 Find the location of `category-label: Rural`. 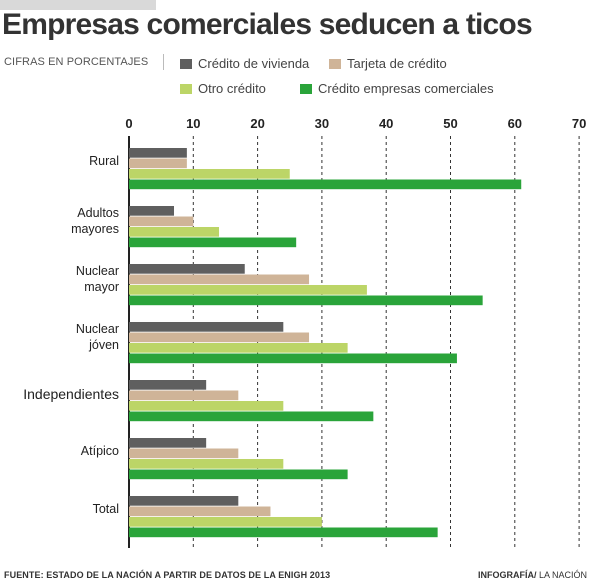

category-label: Rural is located at coordinates (104, 161).